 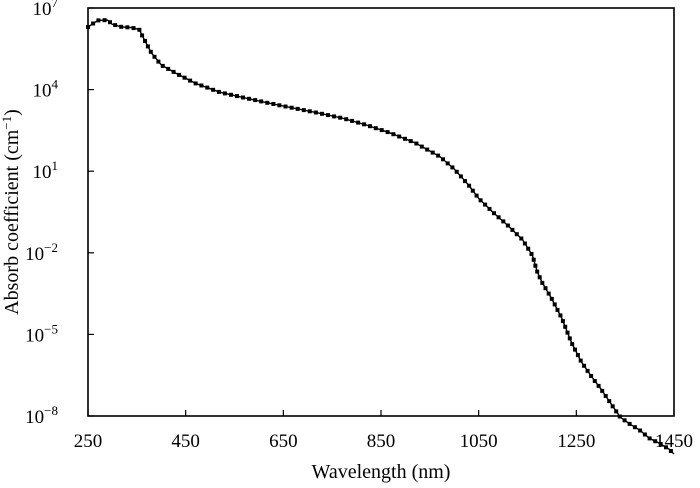 I want to click on y-tick-label: 10¹, so click(x=46, y=170).